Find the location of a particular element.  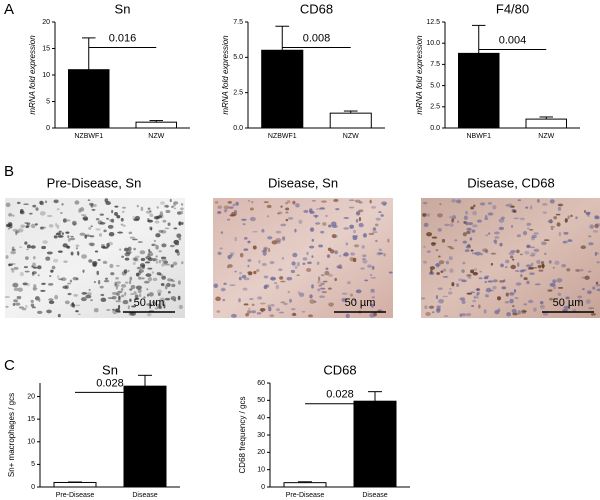

x-tick-label: NZBWF1 is located at coordinates (282, 136).